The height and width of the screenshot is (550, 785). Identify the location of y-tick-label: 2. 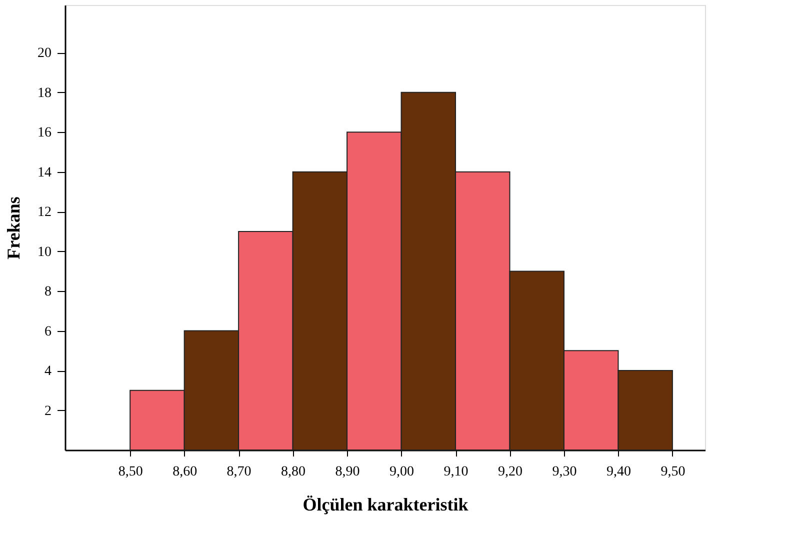
(48, 411).